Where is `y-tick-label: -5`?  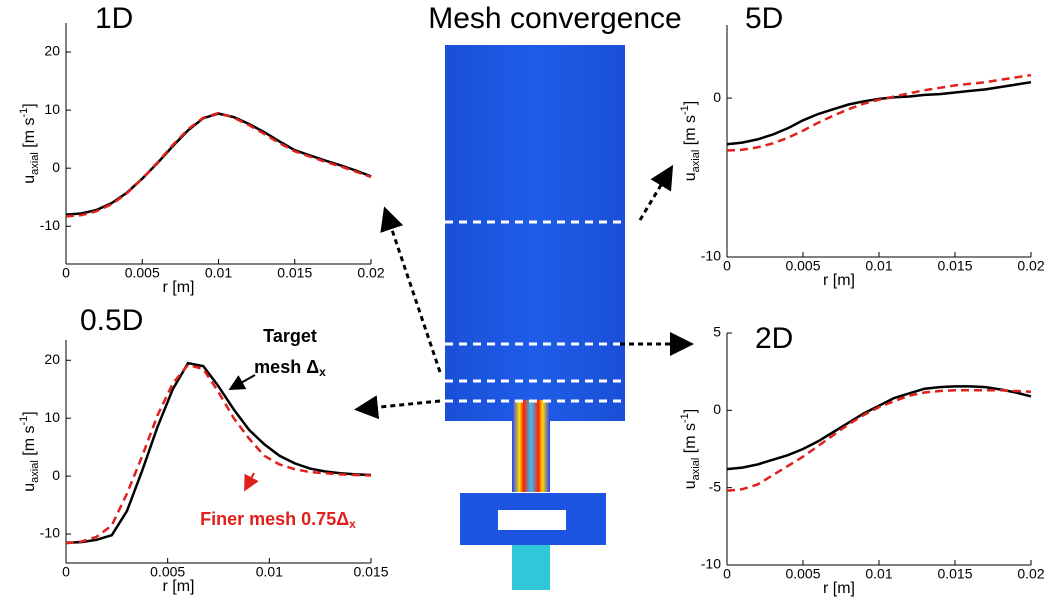
y-tick-label: -5 is located at coordinates (715, 486).